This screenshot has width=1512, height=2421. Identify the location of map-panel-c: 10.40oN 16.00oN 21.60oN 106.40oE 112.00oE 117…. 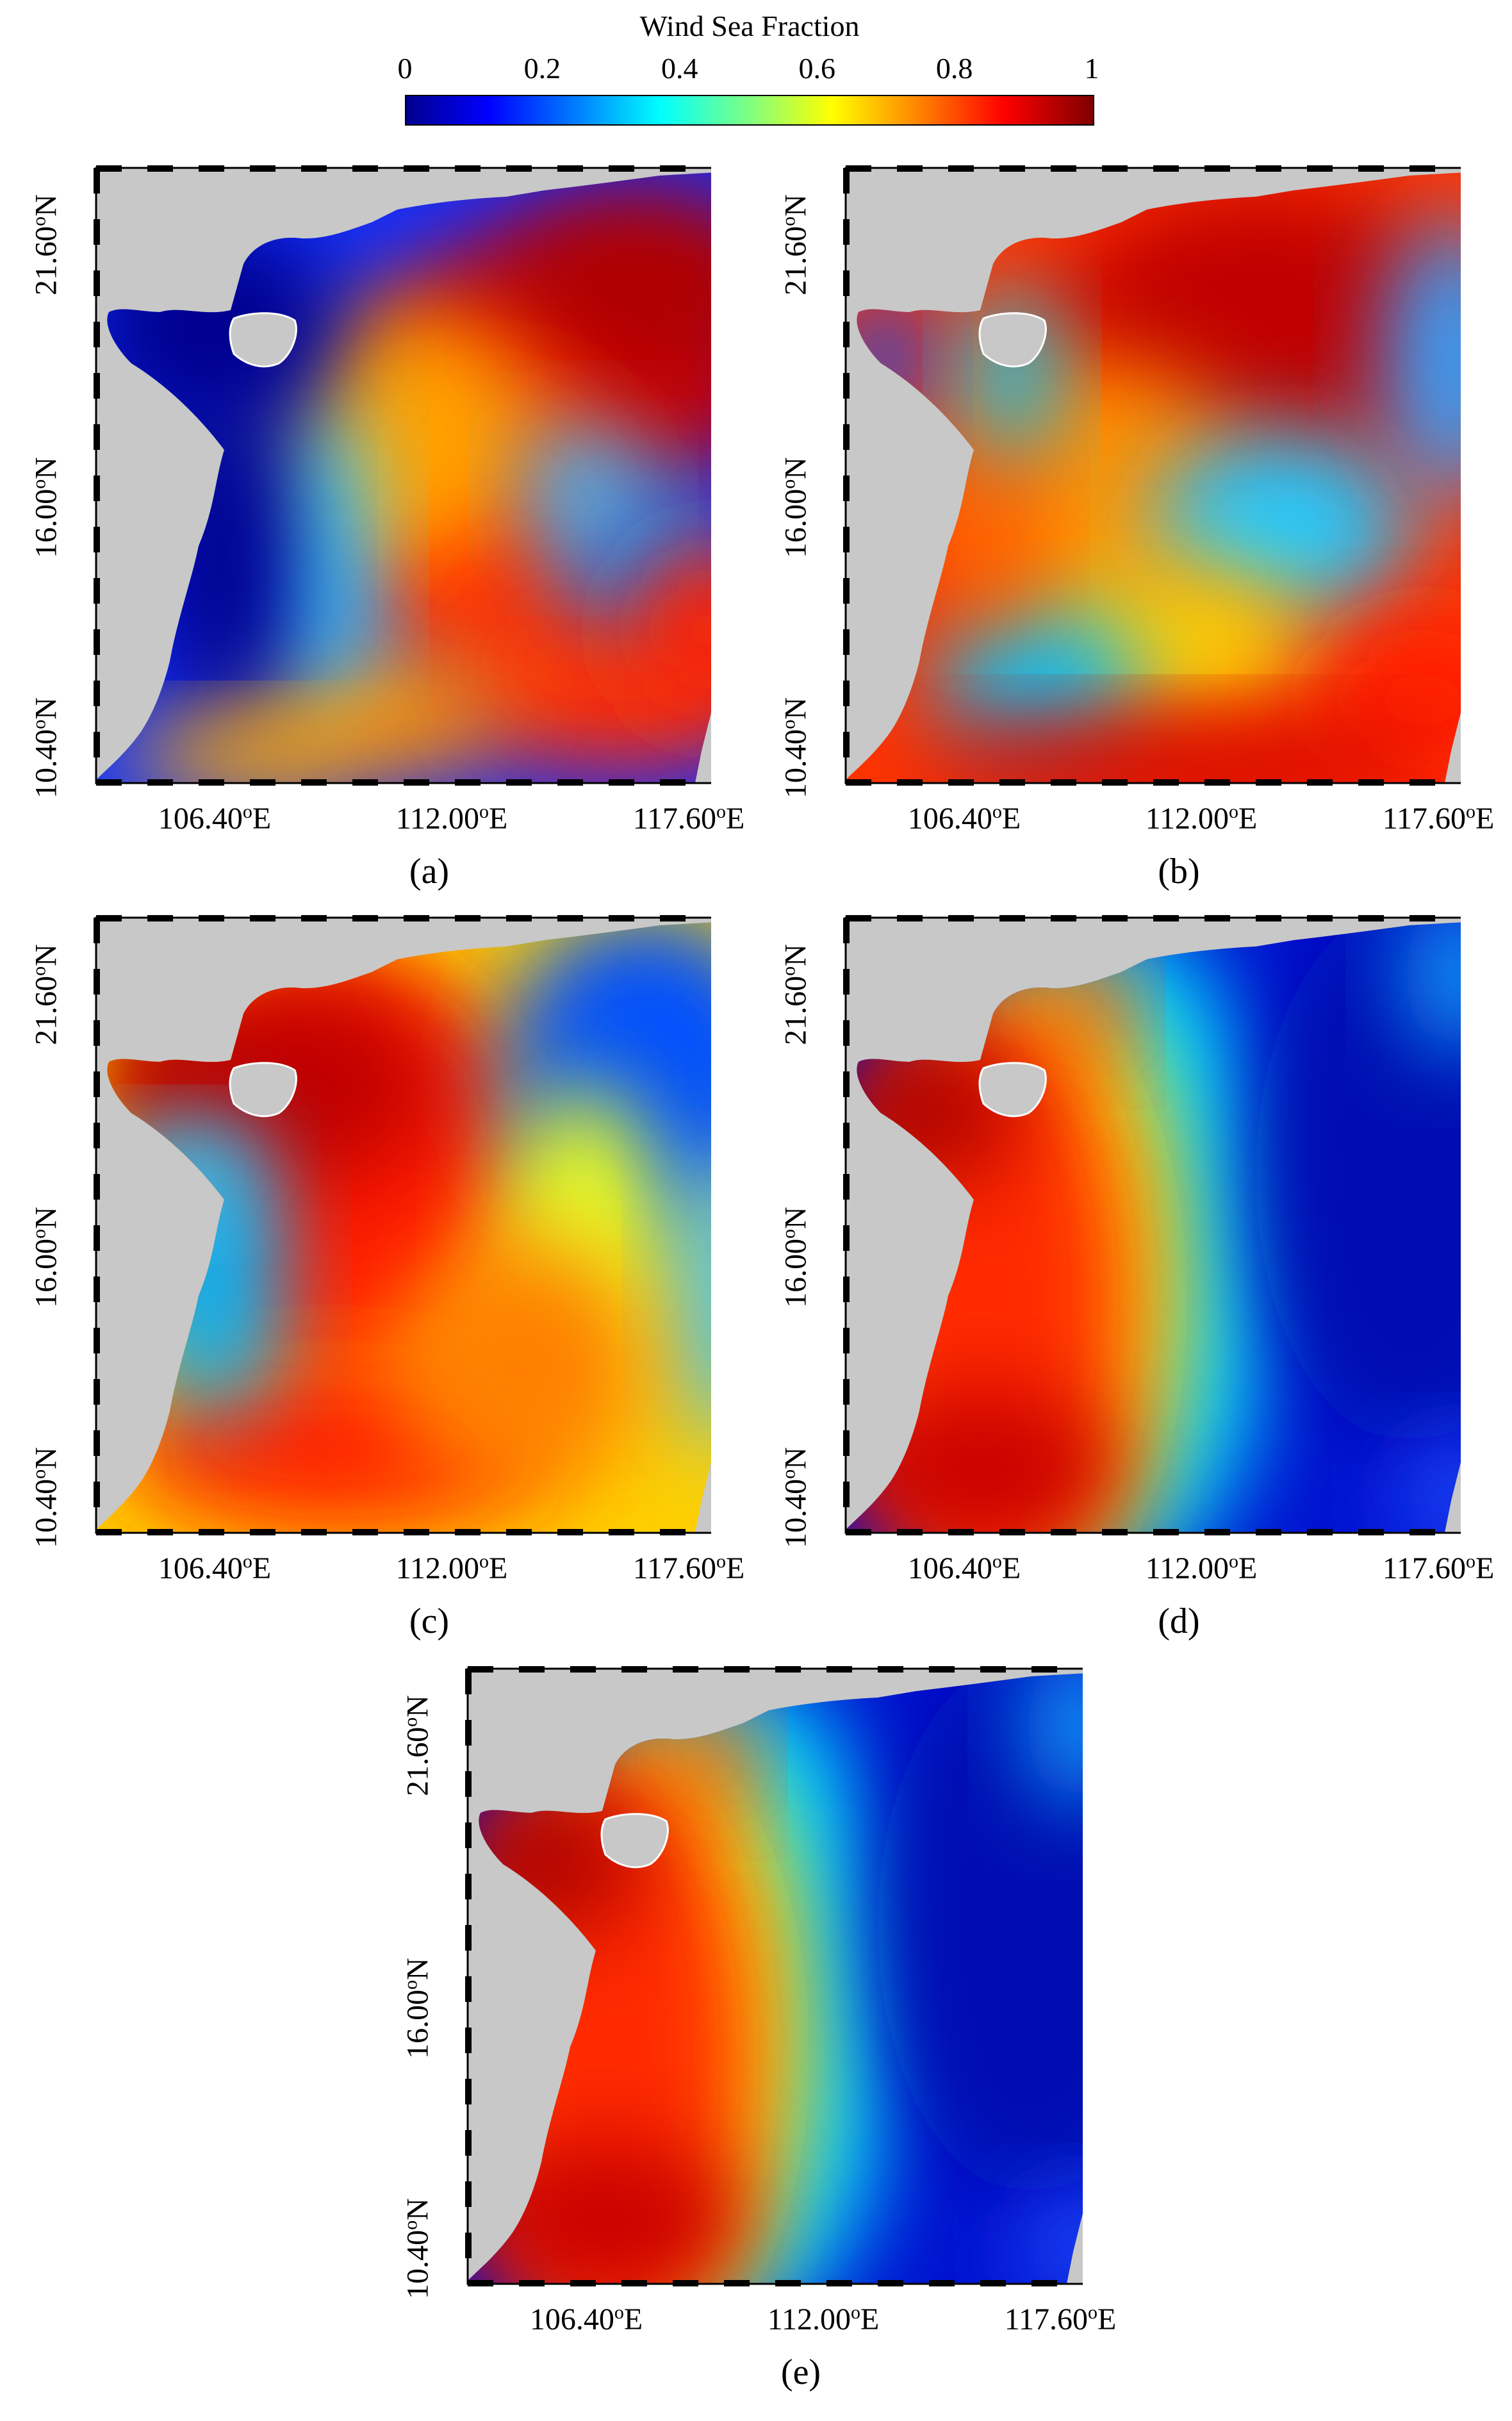
(382, 1275).